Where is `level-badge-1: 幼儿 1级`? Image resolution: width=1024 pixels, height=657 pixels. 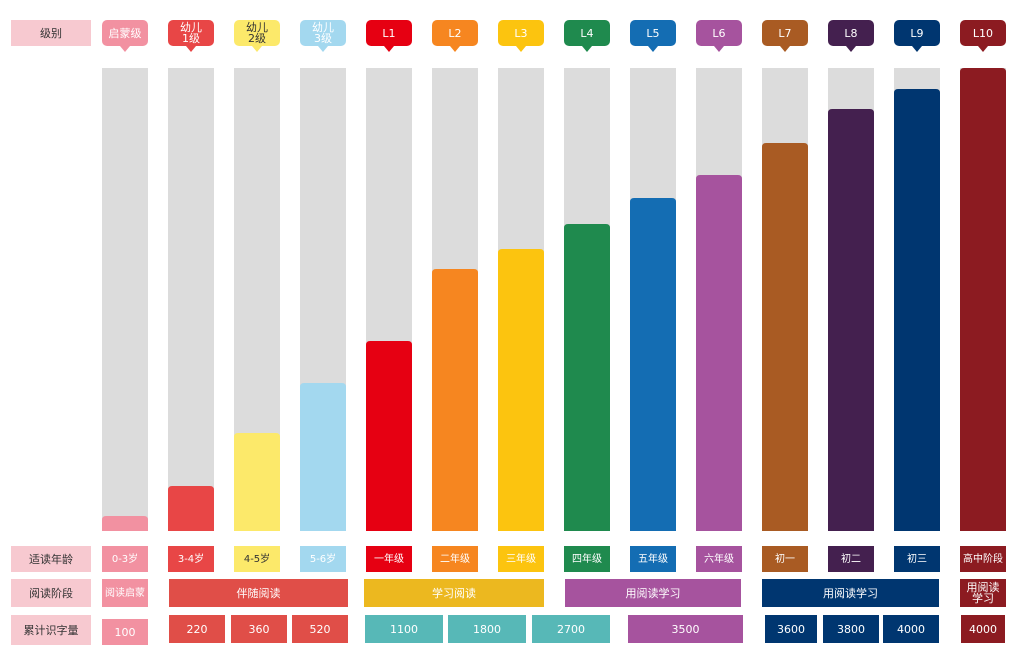 level-badge-1: 幼儿 1级 is located at coordinates (191, 36).